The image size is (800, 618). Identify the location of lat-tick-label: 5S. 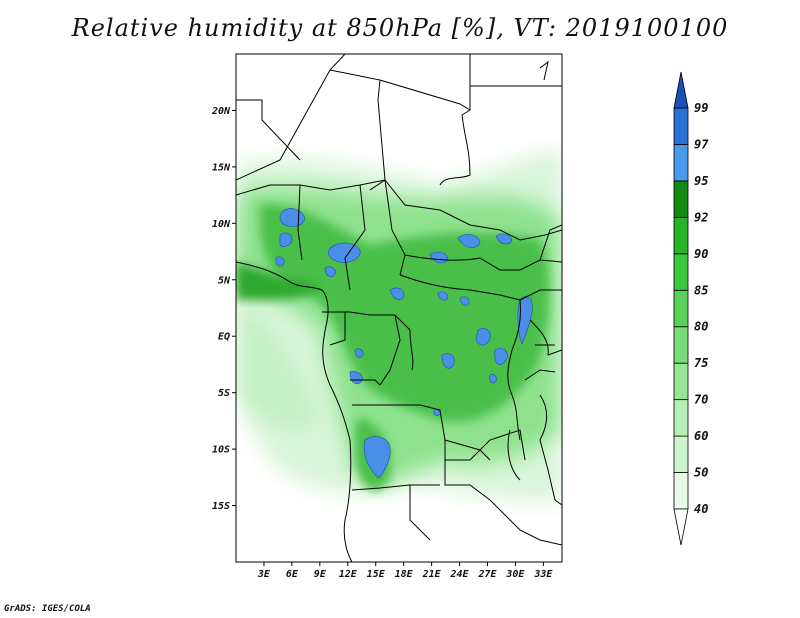
(224, 393).